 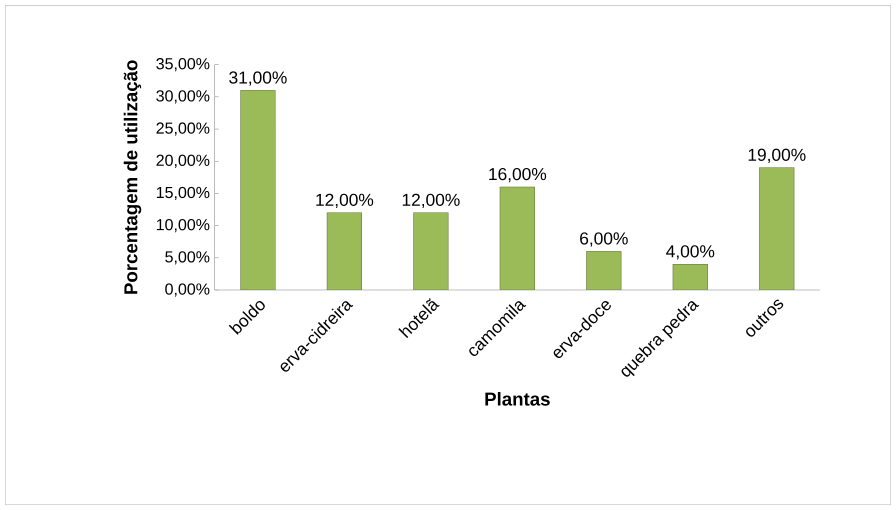 I want to click on y-tick-label: 5,00%, so click(x=187, y=257).